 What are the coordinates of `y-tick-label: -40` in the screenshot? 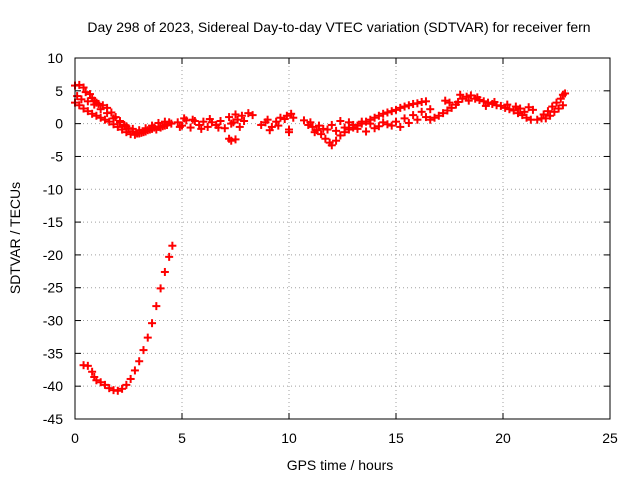 It's located at (53, 386).